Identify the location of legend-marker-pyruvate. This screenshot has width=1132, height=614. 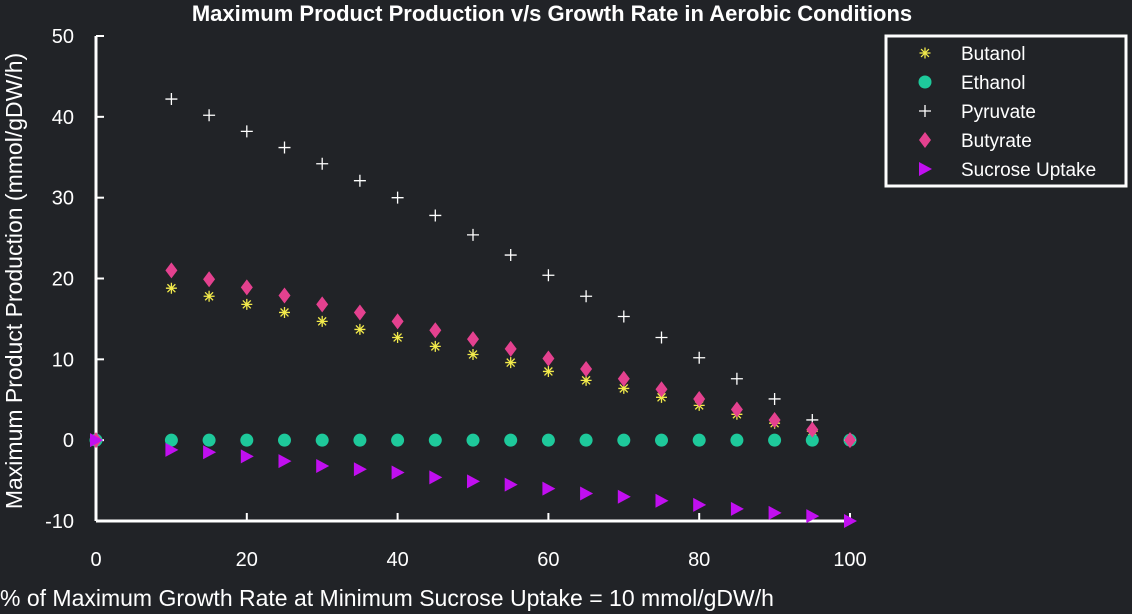
(925, 111).